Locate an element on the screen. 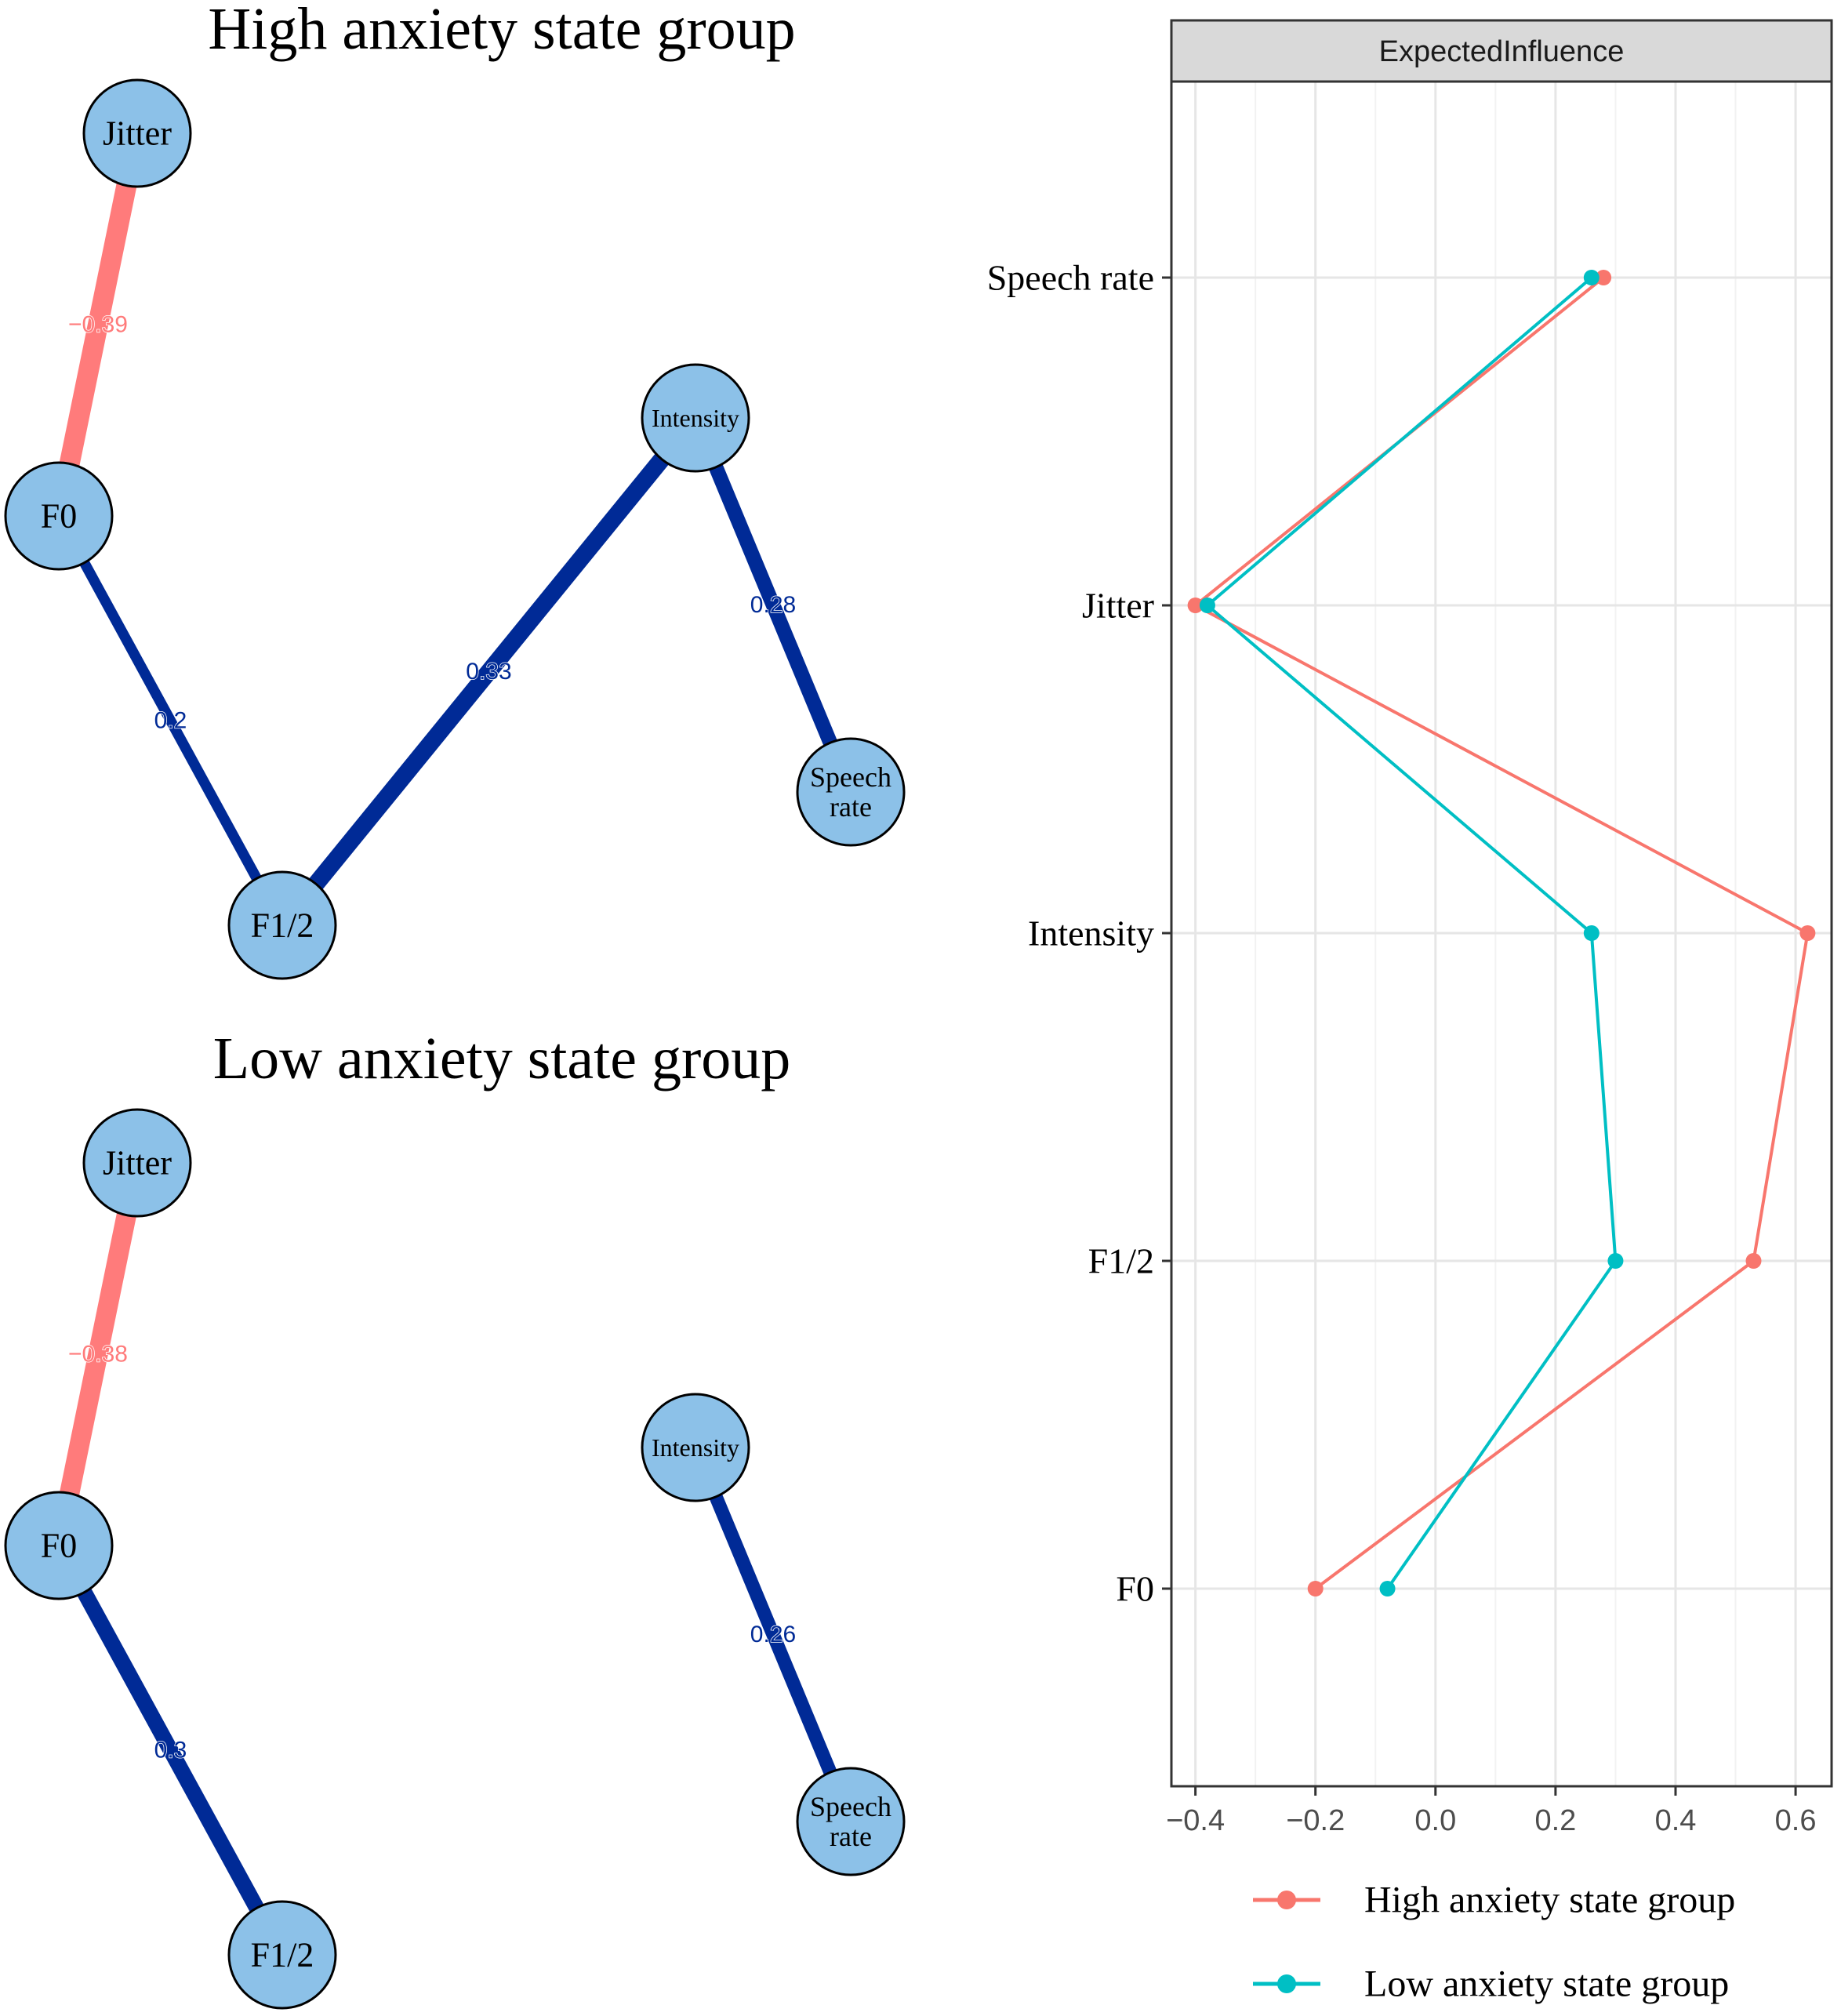  y-tick-label: Intensity is located at coordinates (1091, 934).